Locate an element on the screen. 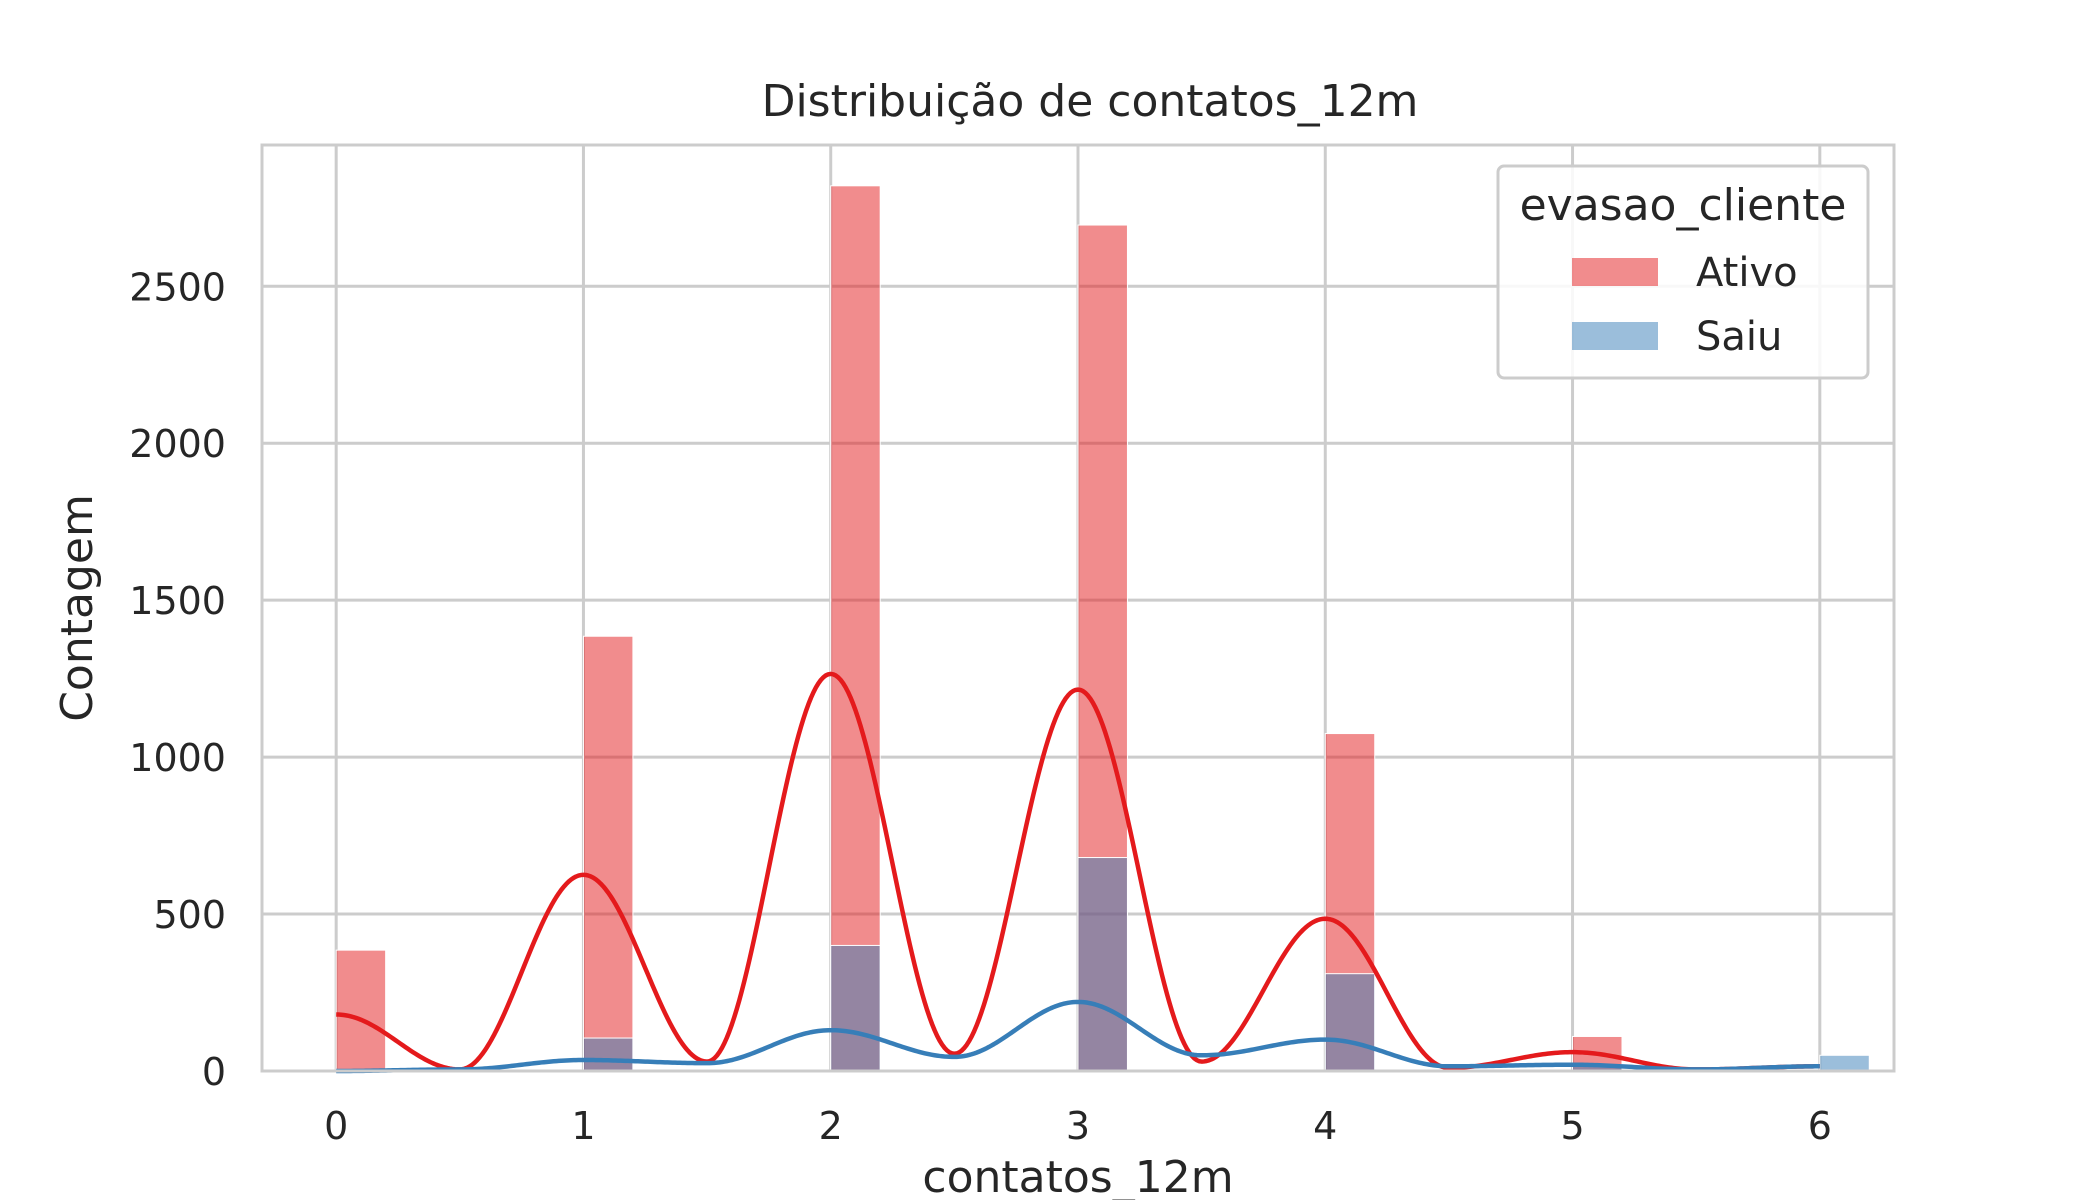 The width and height of the screenshot is (2100, 1200). legend-label-ativo: Ativo is located at coordinates (1747, 273).